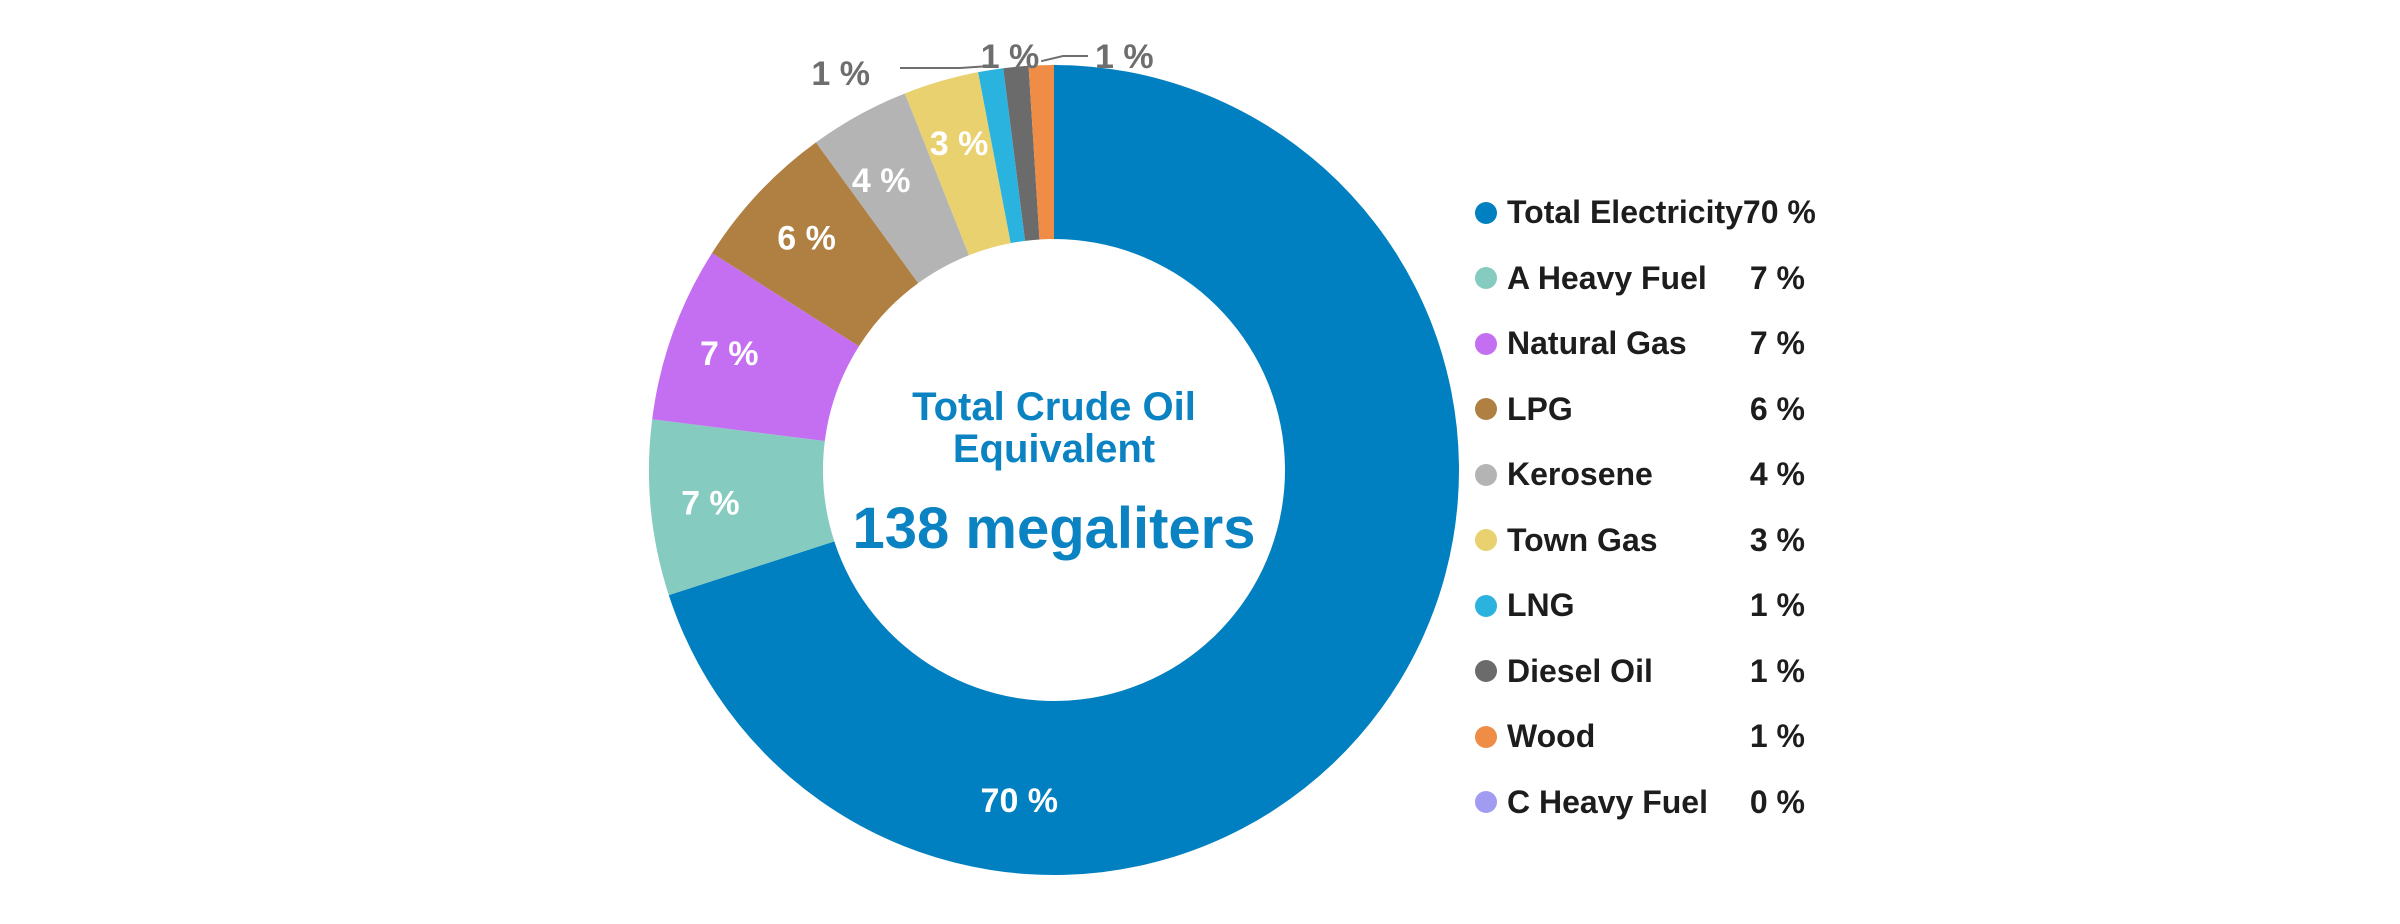 Image resolution: width=2400 pixels, height=924 pixels. I want to click on slice-wood, so click(1041, 152).